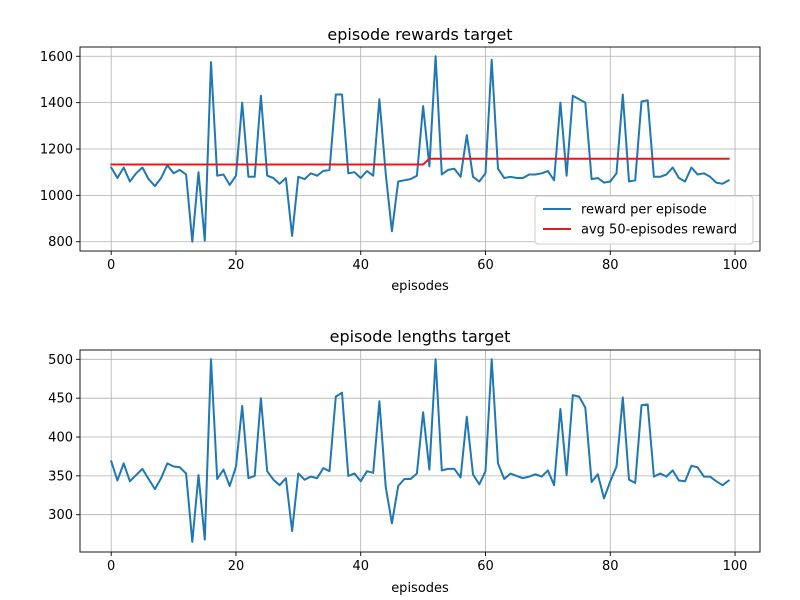  Describe the element at coordinates (236, 566) in the screenshot. I see `lengths-x-tick-label: 20` at that location.